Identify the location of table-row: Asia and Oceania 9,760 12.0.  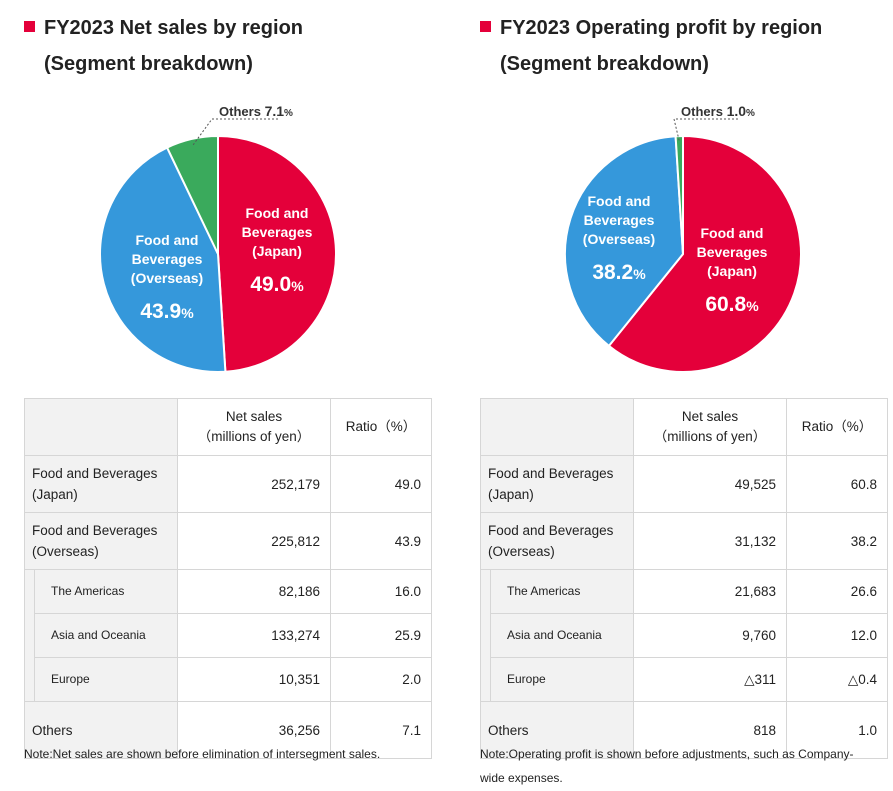
(684, 635).